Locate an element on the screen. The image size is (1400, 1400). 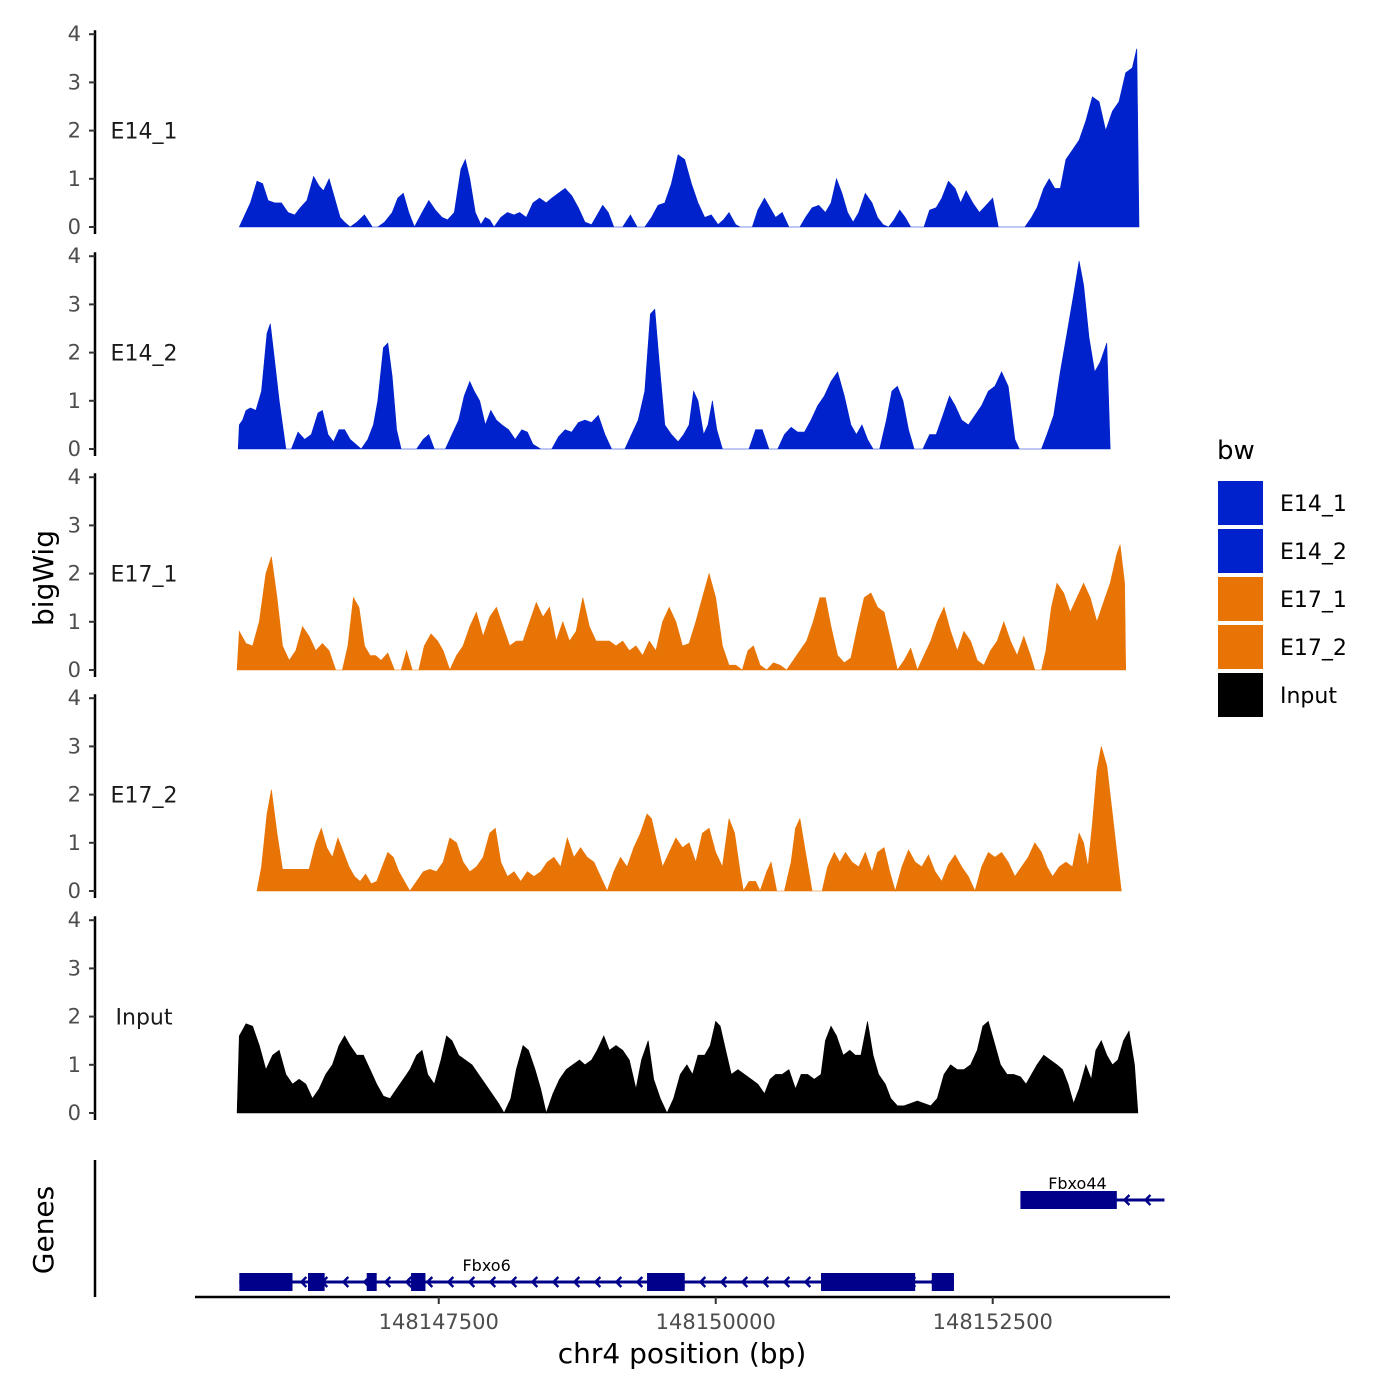
x-tick-label: 148152500 is located at coordinates (993, 1322).